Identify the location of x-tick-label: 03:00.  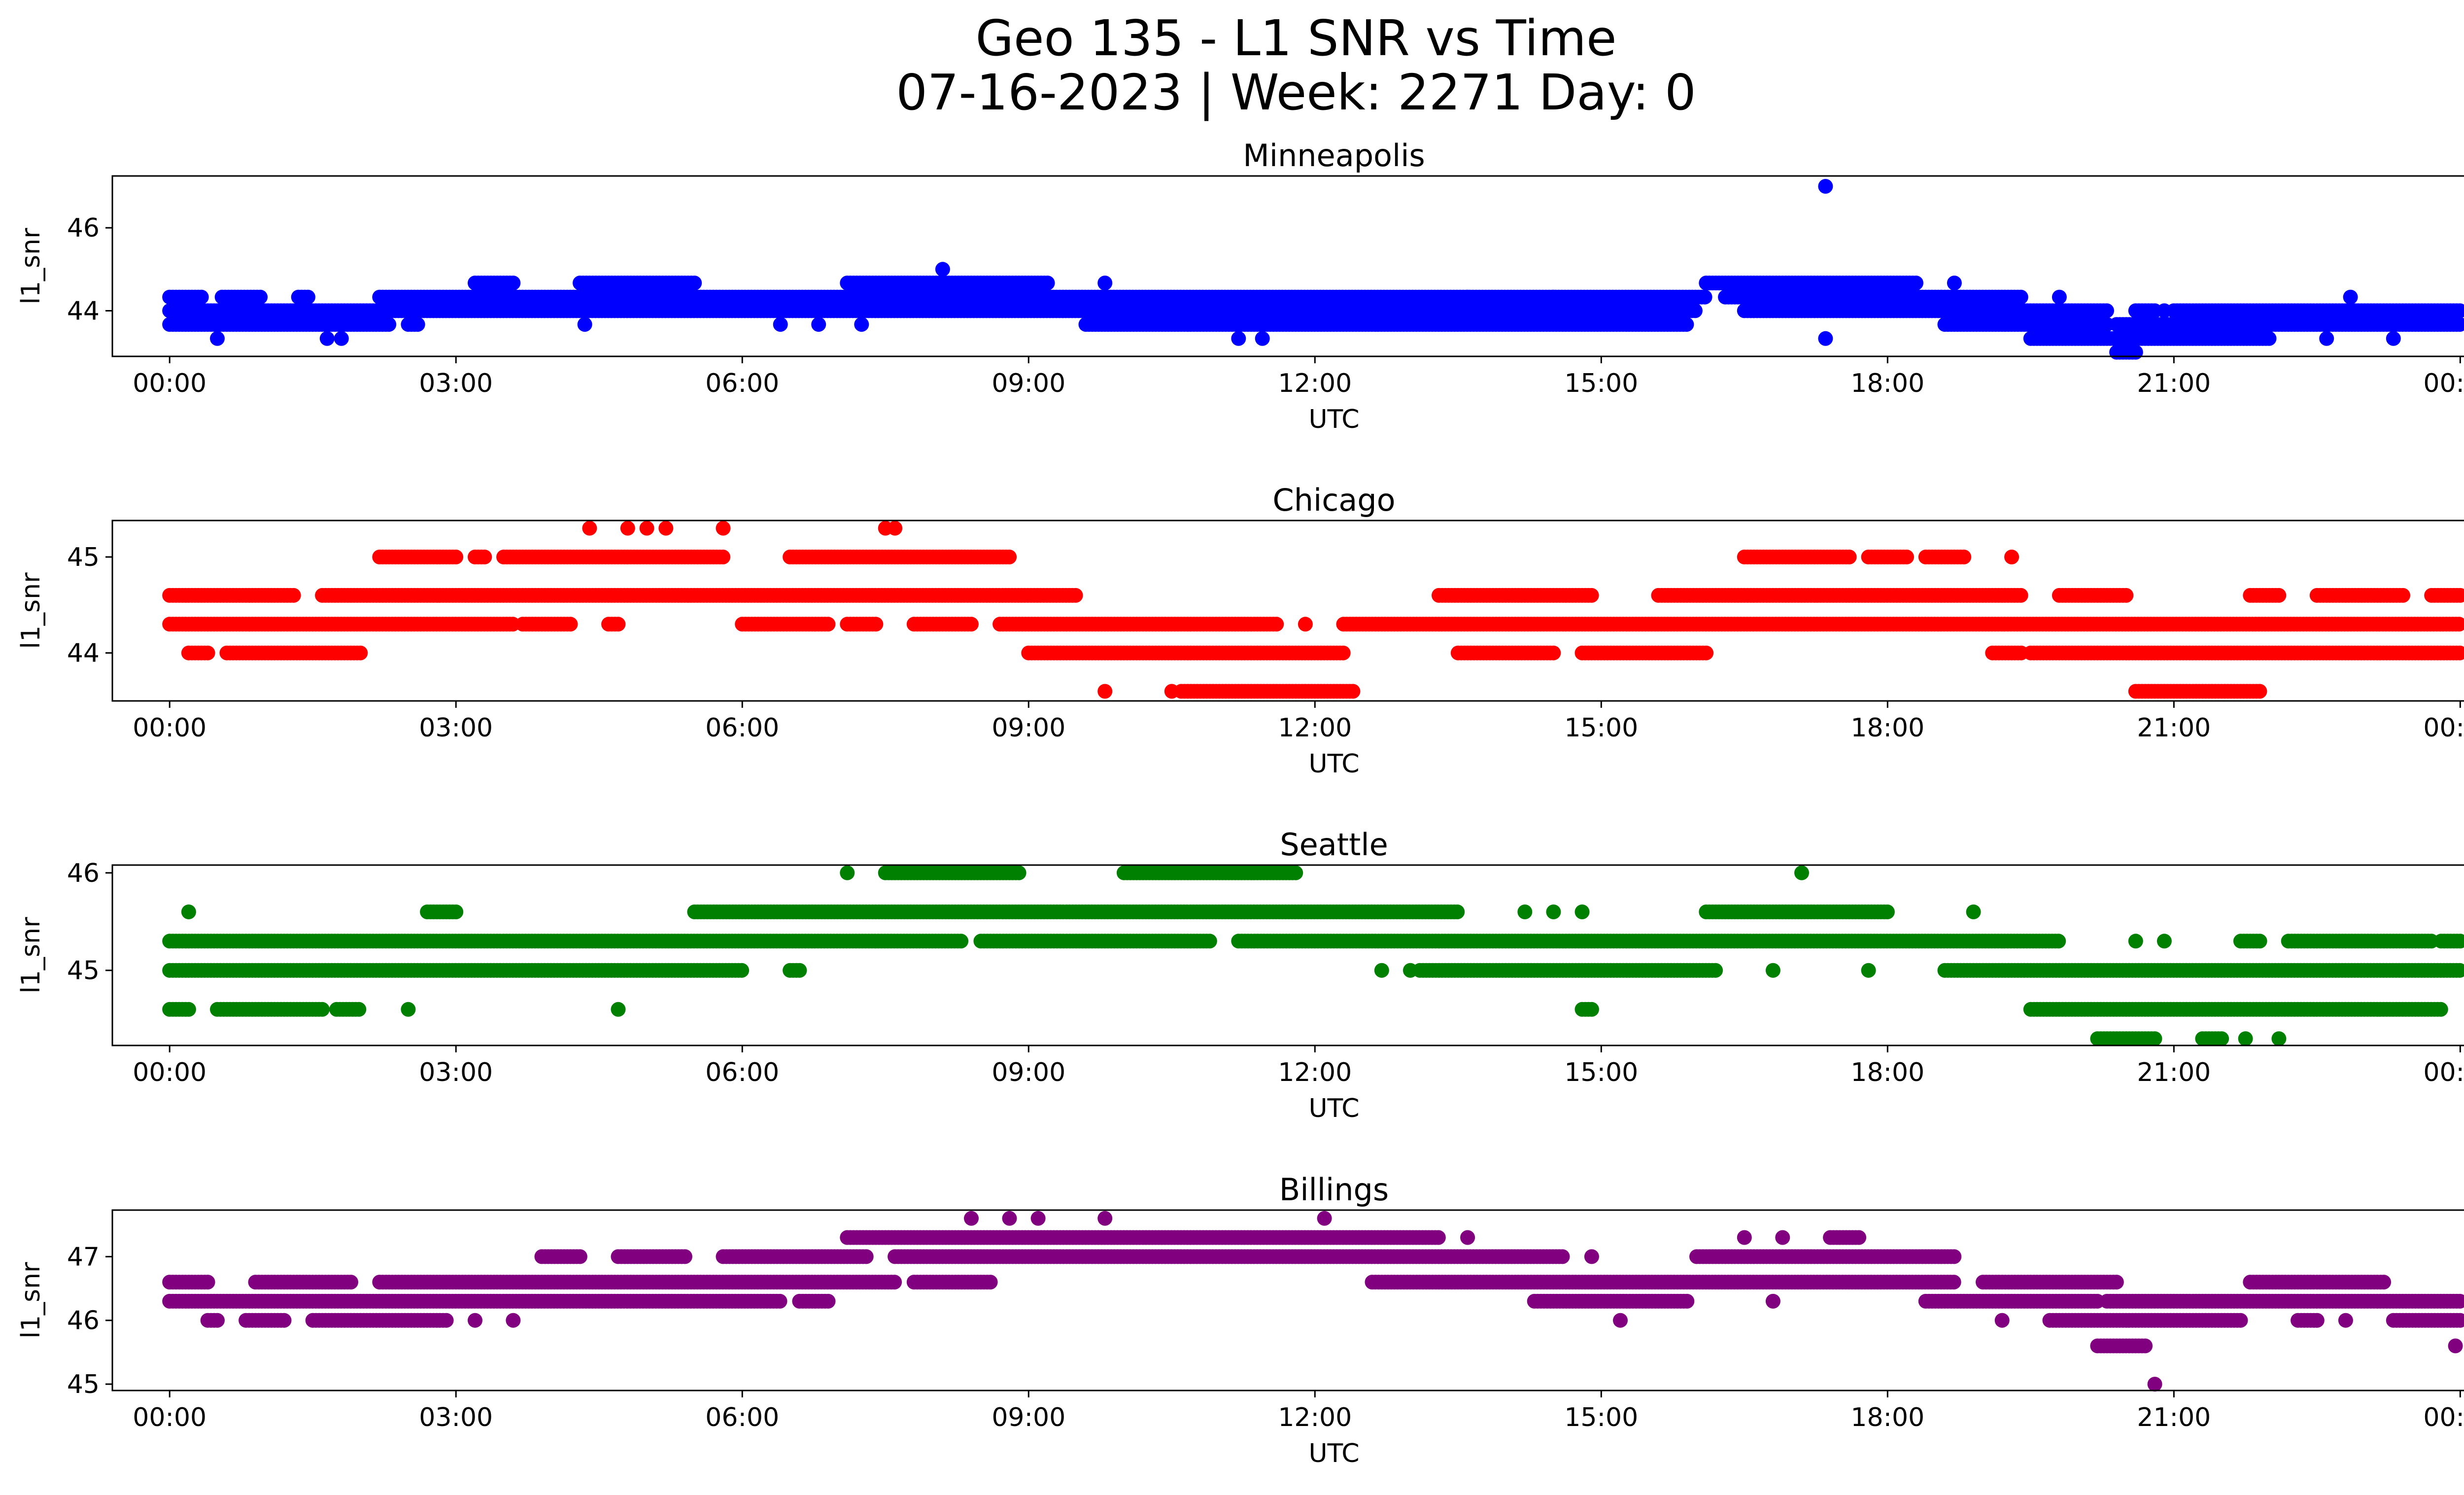
(456, 728).